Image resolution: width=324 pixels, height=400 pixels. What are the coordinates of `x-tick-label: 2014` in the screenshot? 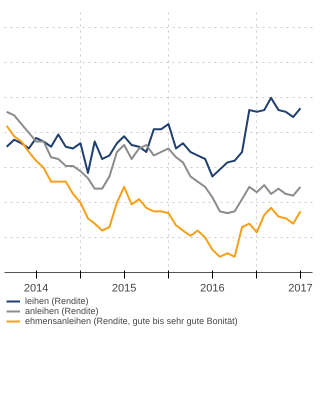 It's located at (36, 288).